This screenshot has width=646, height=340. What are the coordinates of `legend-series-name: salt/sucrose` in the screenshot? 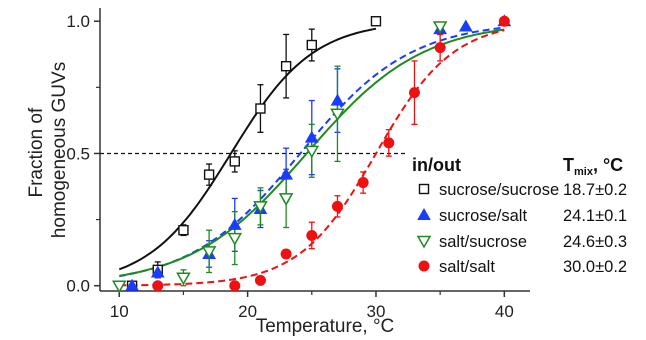 It's located at (483, 242).